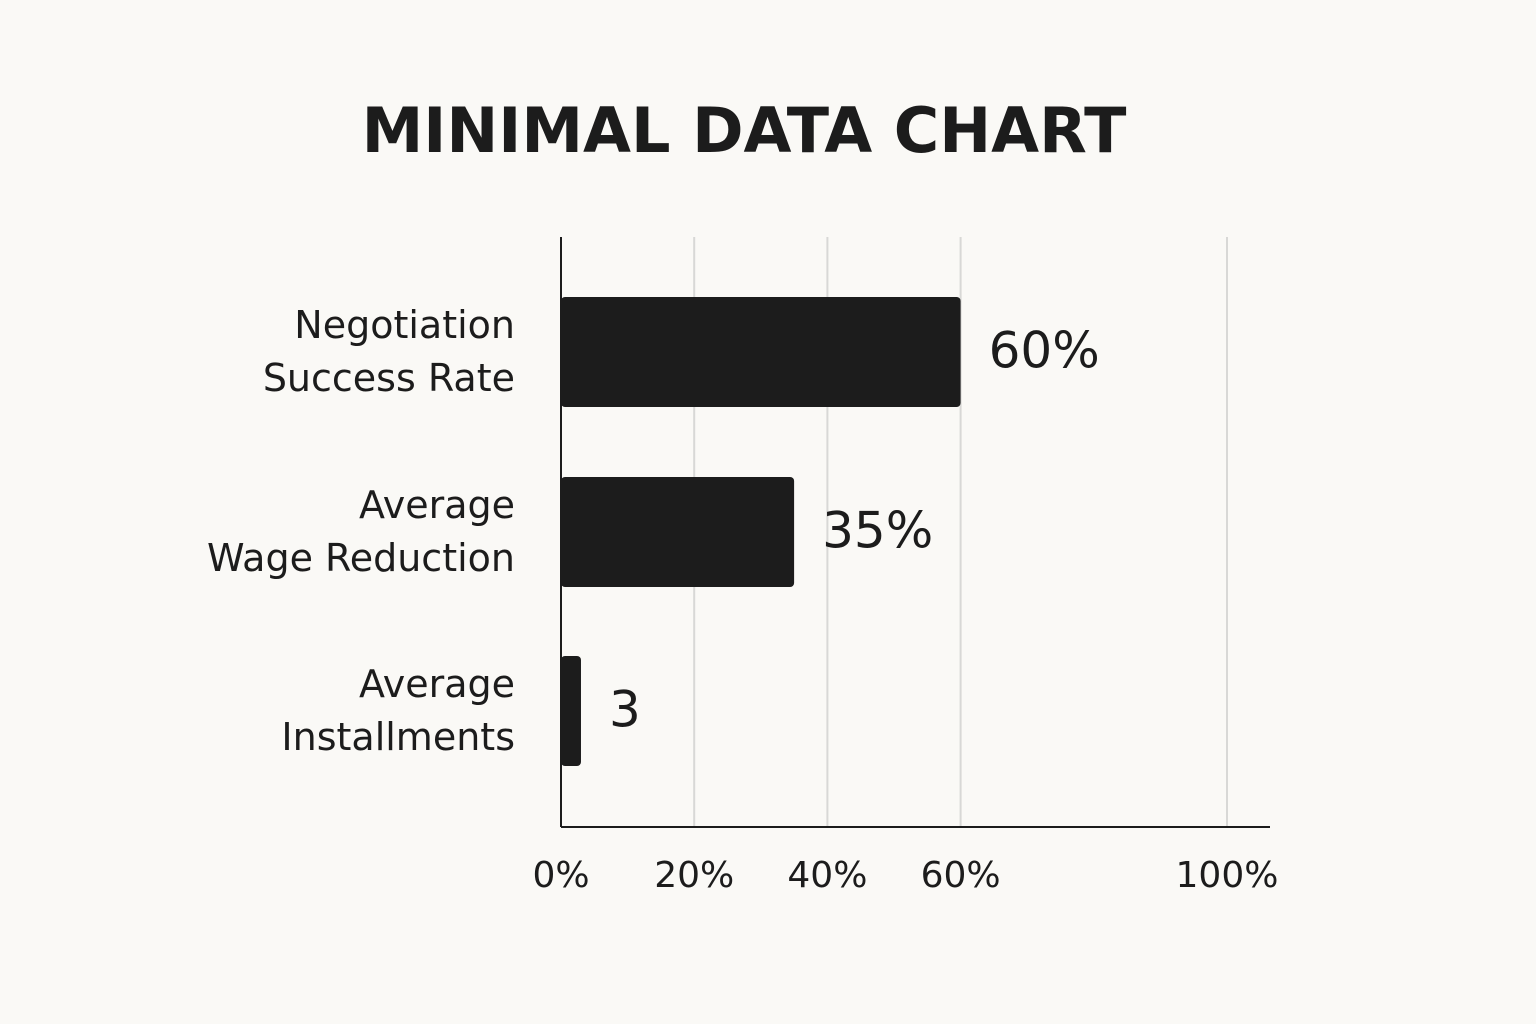 The width and height of the screenshot is (1536, 1024). What do you see at coordinates (560, 875) in the screenshot?
I see `x-tick-label: 0%` at bounding box center [560, 875].